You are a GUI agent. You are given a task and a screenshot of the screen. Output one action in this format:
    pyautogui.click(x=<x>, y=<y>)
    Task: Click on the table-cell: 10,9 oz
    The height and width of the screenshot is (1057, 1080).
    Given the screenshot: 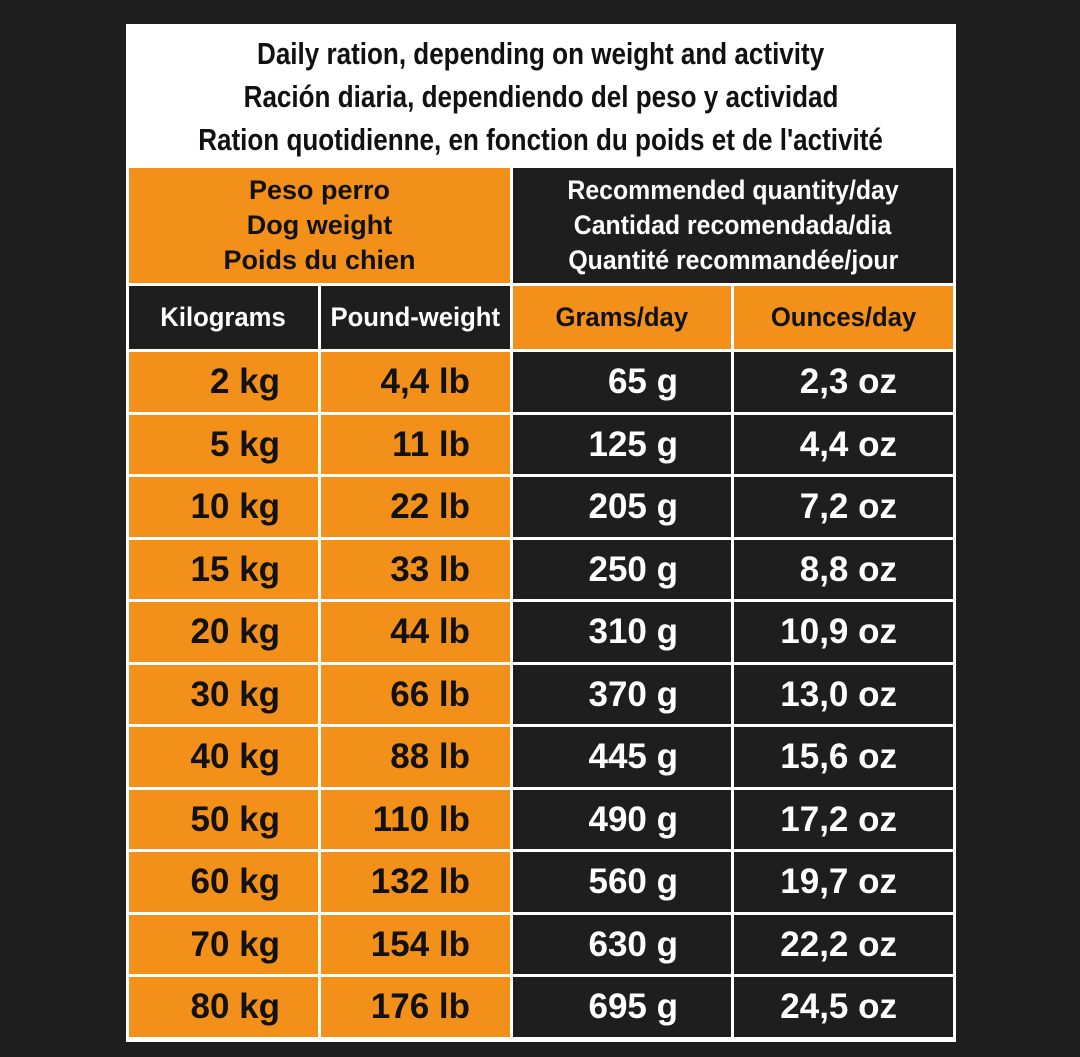 What is the action you would take?
    pyautogui.click(x=843, y=632)
    